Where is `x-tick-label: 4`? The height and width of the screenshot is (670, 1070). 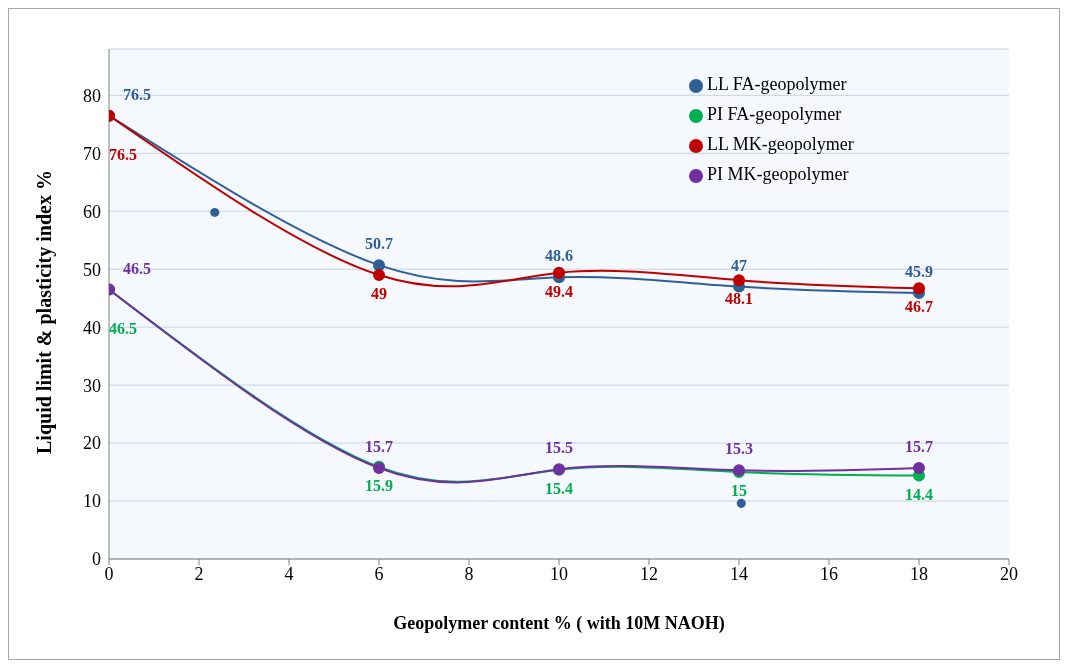 x-tick-label: 4 is located at coordinates (289, 573).